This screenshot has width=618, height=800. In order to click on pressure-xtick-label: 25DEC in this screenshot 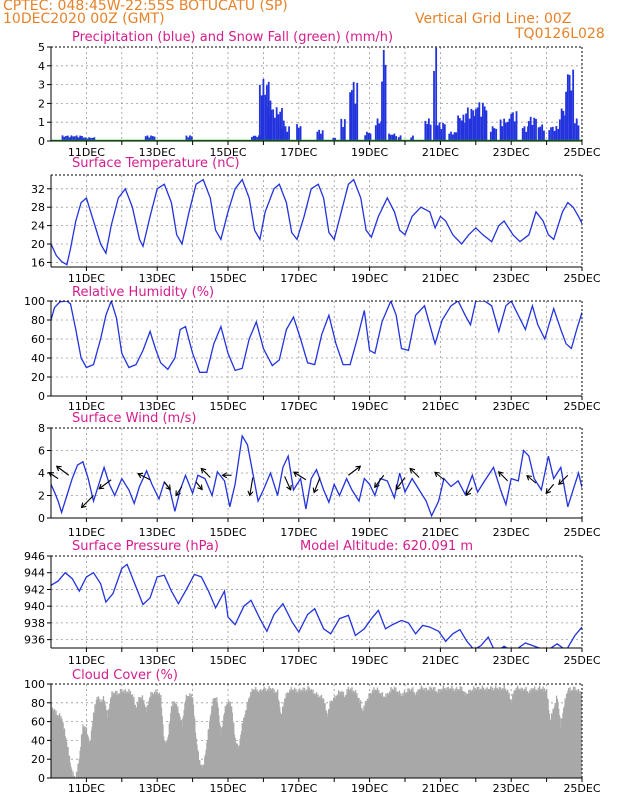, I will do `click(581, 660)`.